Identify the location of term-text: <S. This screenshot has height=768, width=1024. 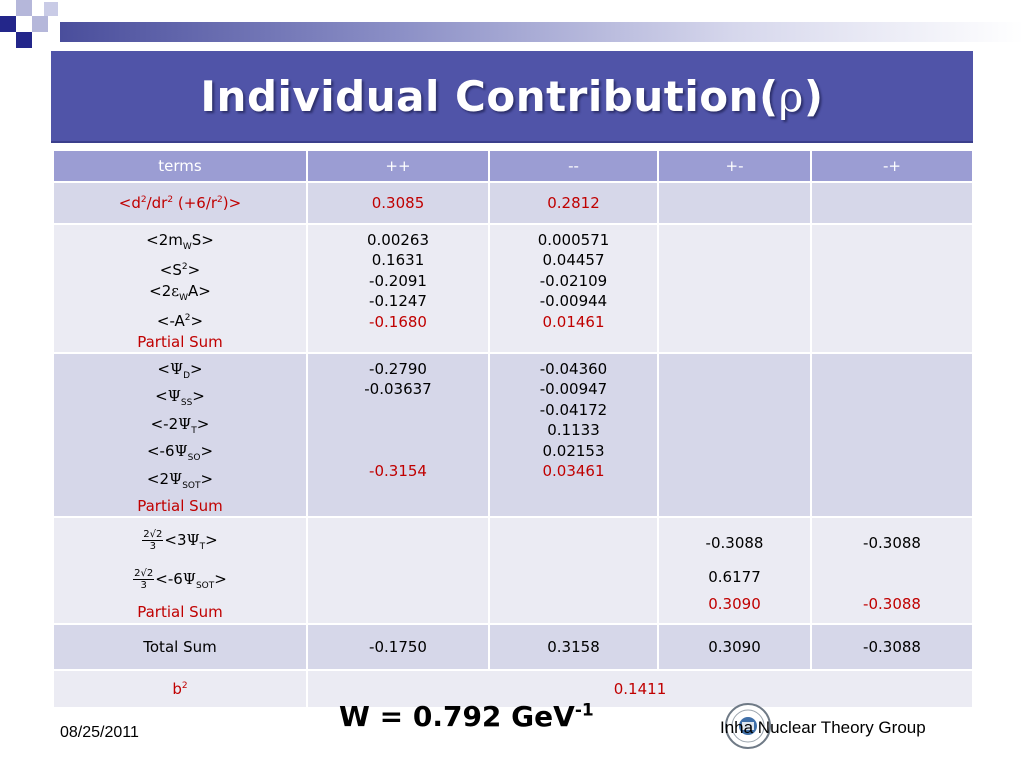
(170, 270).